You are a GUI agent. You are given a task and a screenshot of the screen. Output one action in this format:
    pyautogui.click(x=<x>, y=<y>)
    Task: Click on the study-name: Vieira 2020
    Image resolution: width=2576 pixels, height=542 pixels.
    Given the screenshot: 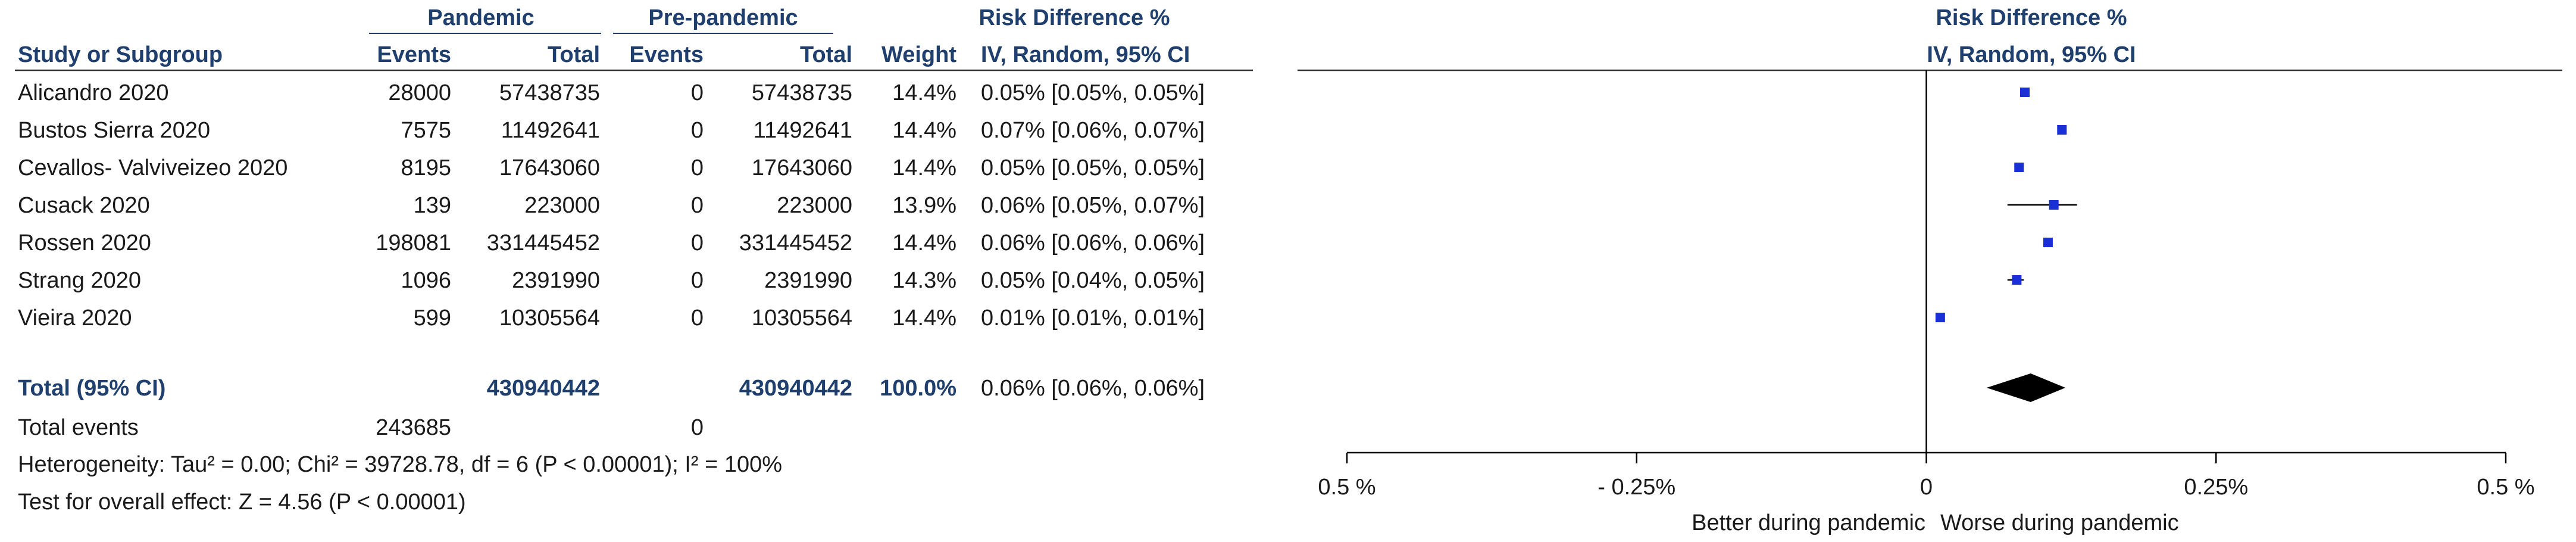 What is the action you would take?
    pyautogui.click(x=75, y=318)
    